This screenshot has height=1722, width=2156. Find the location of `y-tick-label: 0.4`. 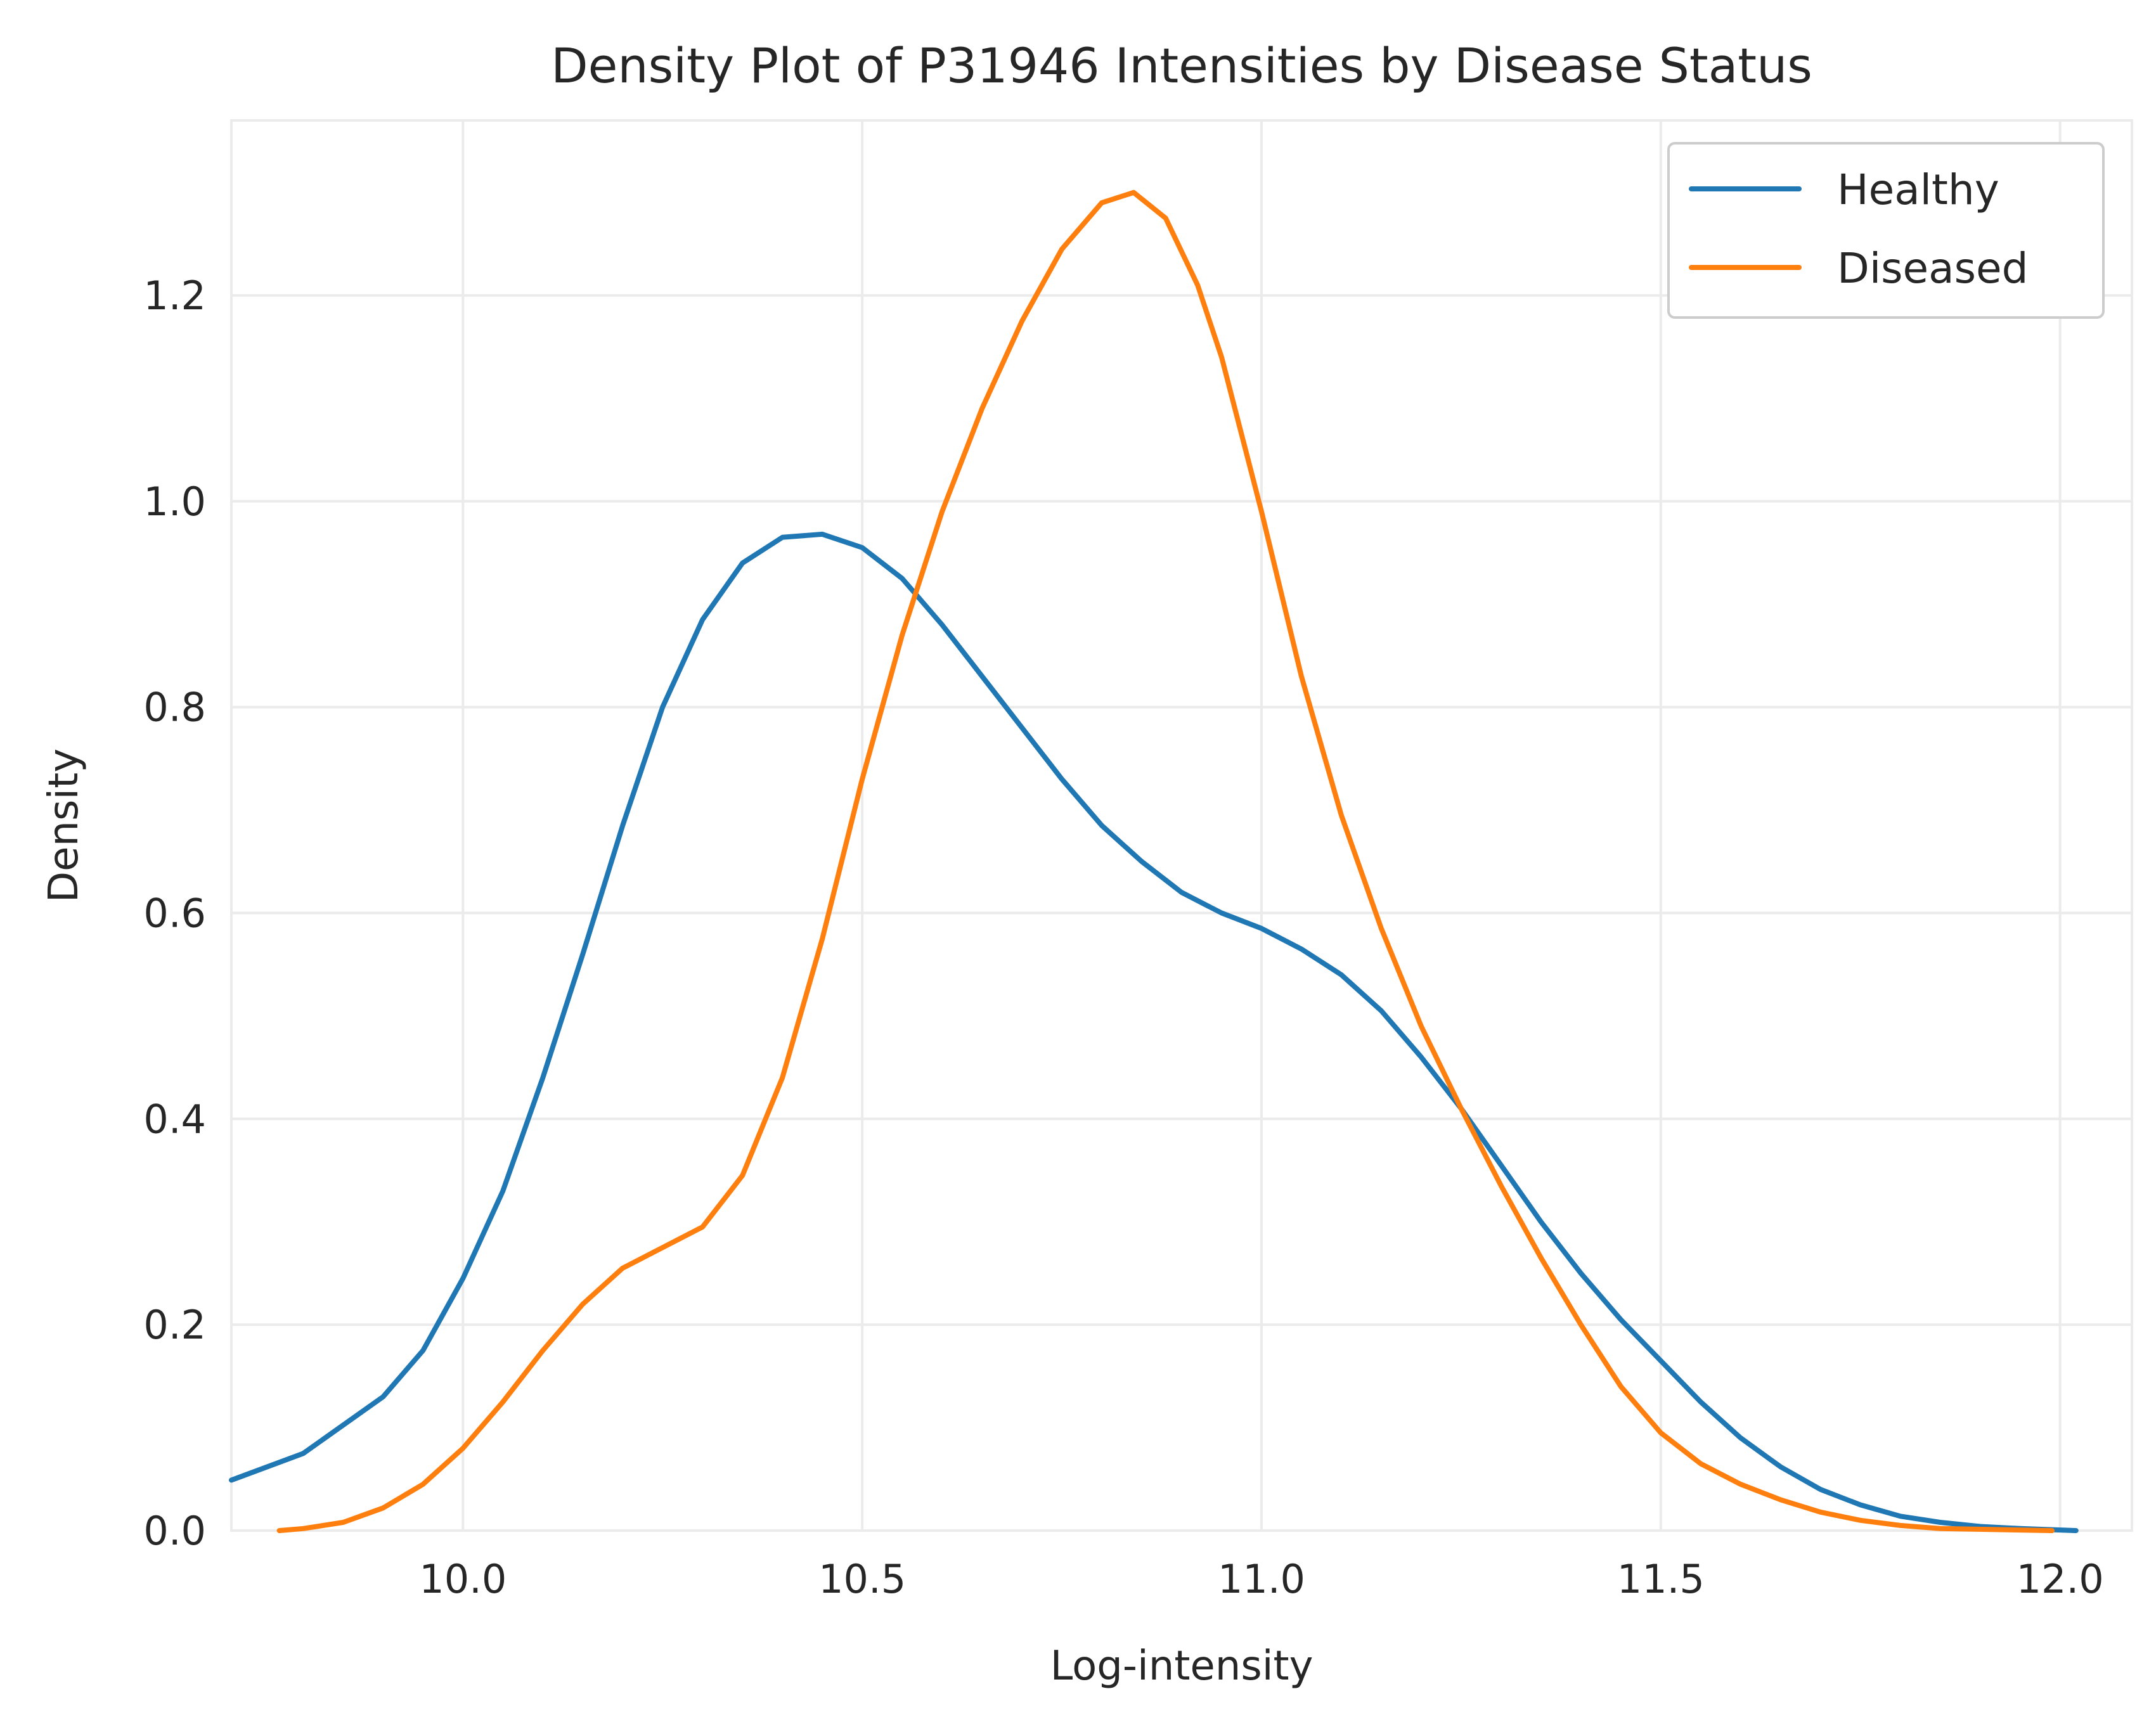

y-tick-label: 0.4 is located at coordinates (174, 1119).